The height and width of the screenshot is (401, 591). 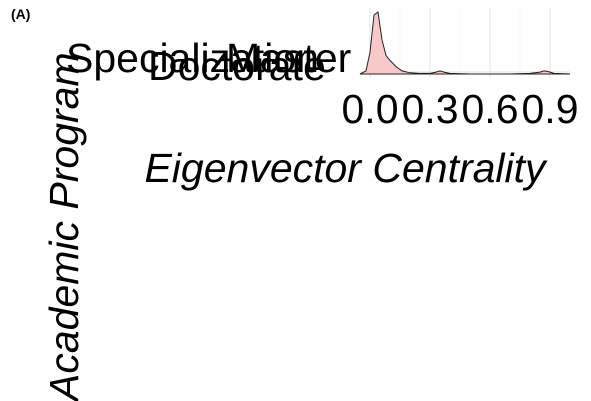 I want to click on x-axis-label: Eigenvector Centrality, so click(x=346, y=168).